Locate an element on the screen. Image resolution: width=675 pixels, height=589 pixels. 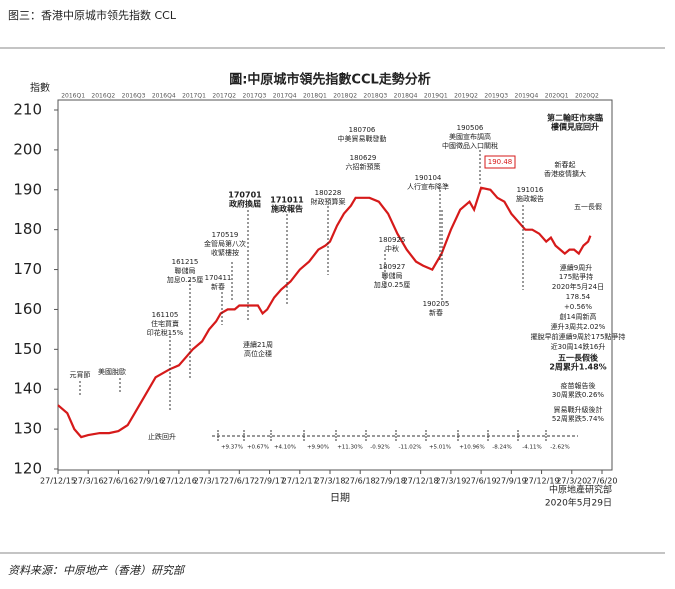
annotation: 政府換屆 is located at coordinates (245, 204).